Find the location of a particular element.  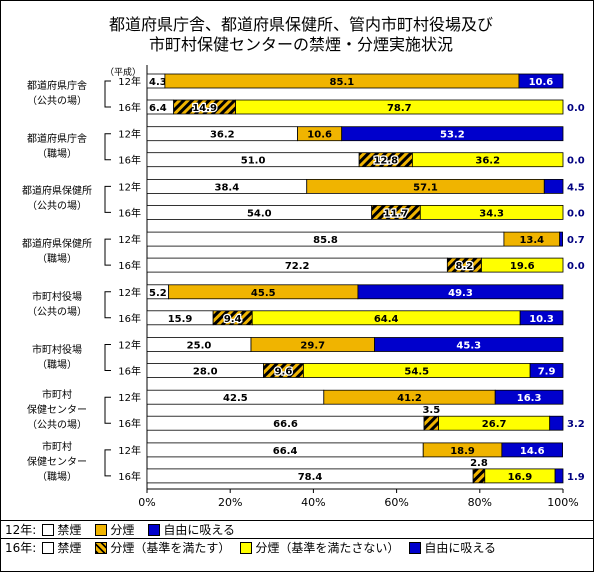

legend-swatch-kijun-ng is located at coordinates (246, 547).